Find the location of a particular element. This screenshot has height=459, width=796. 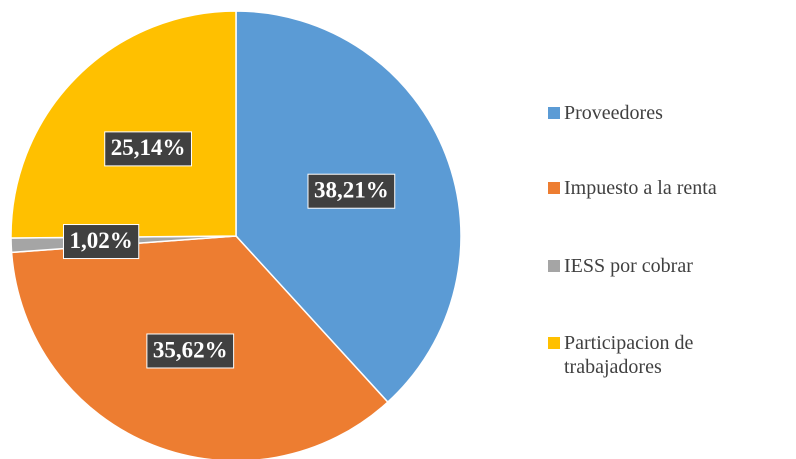

data-label-text: 1,02% is located at coordinates (100, 240).